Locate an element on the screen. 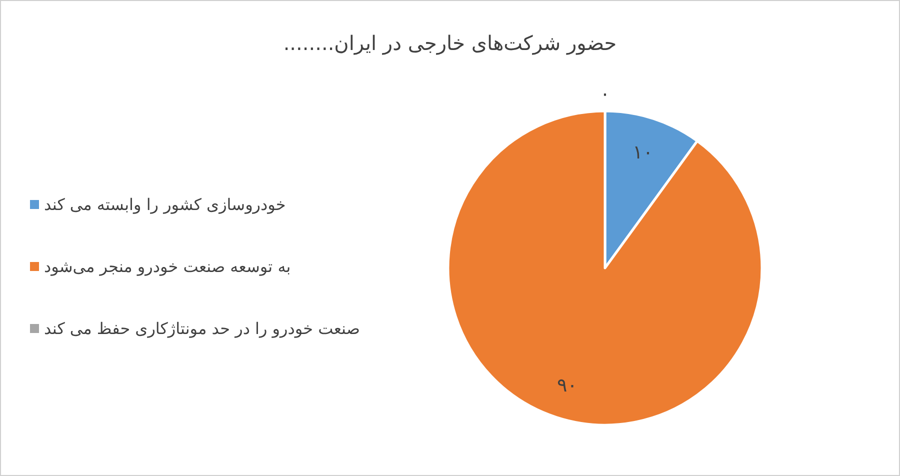 The image size is (900, 476). legend-item: به توسعه صنعت خودرو منجر می‌شود is located at coordinates (160, 266).